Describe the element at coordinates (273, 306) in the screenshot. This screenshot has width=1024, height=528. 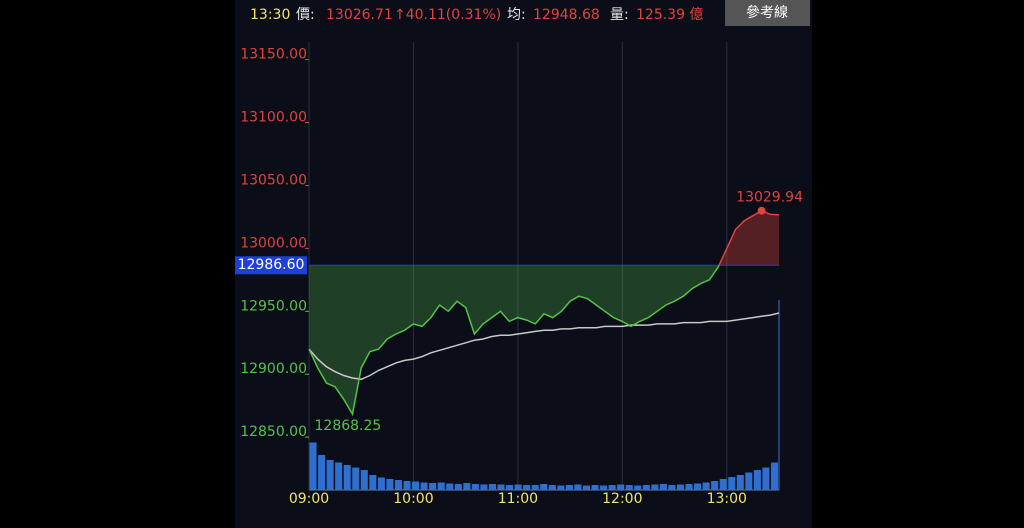
I see `y-tick-label: 12950.00` at that location.